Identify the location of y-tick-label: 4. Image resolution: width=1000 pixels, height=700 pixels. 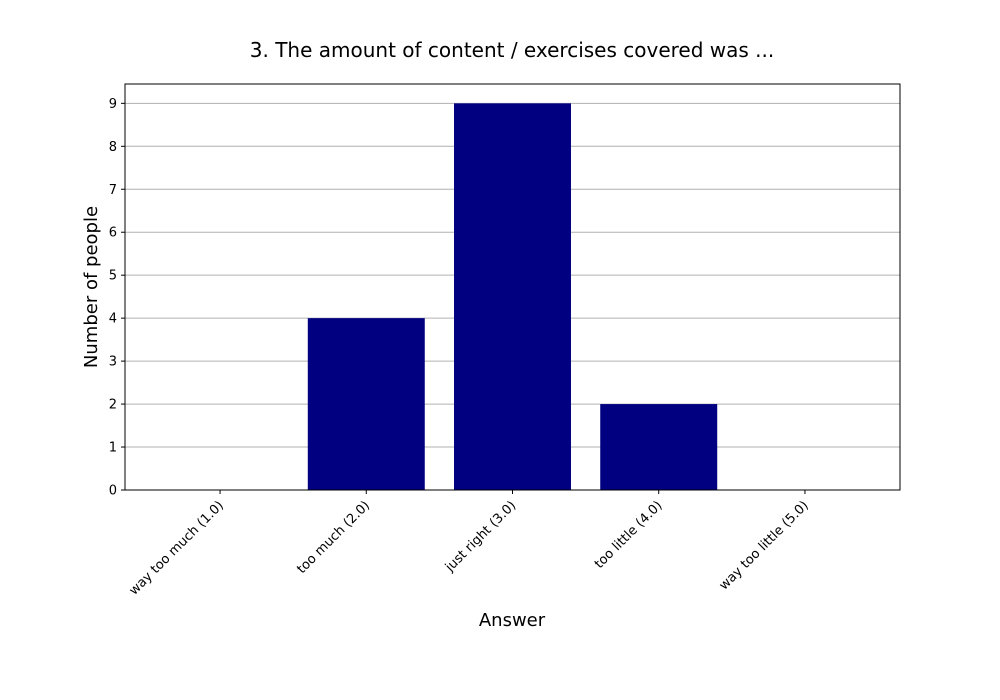
(113, 319).